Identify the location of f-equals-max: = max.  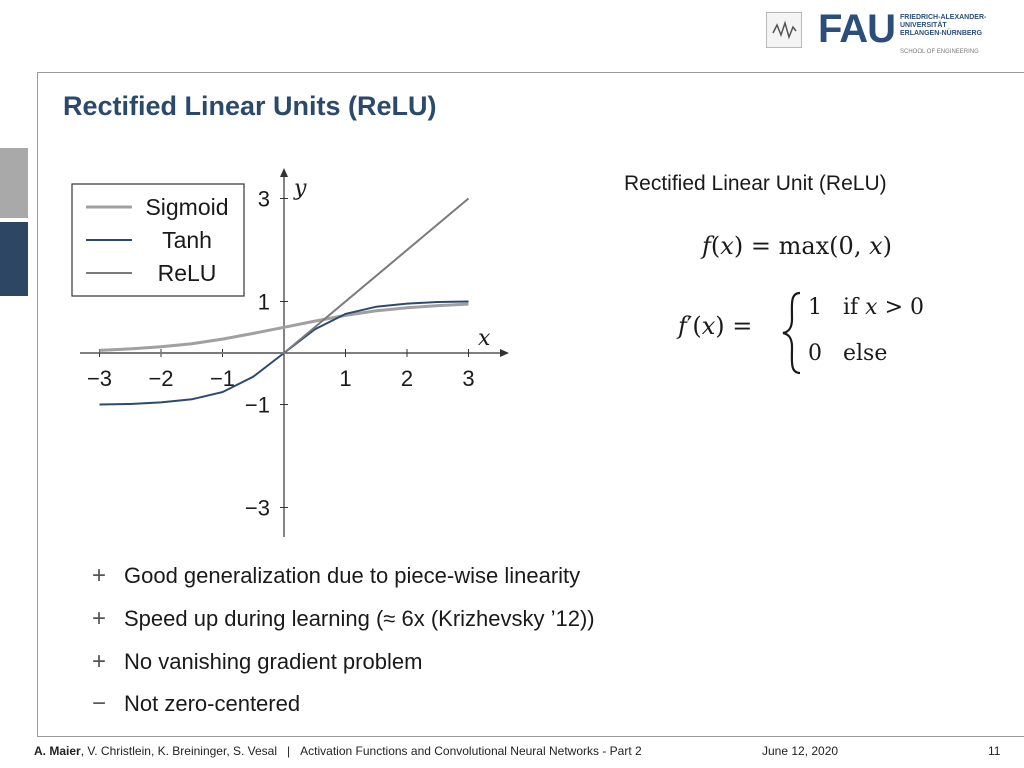
(786, 246).